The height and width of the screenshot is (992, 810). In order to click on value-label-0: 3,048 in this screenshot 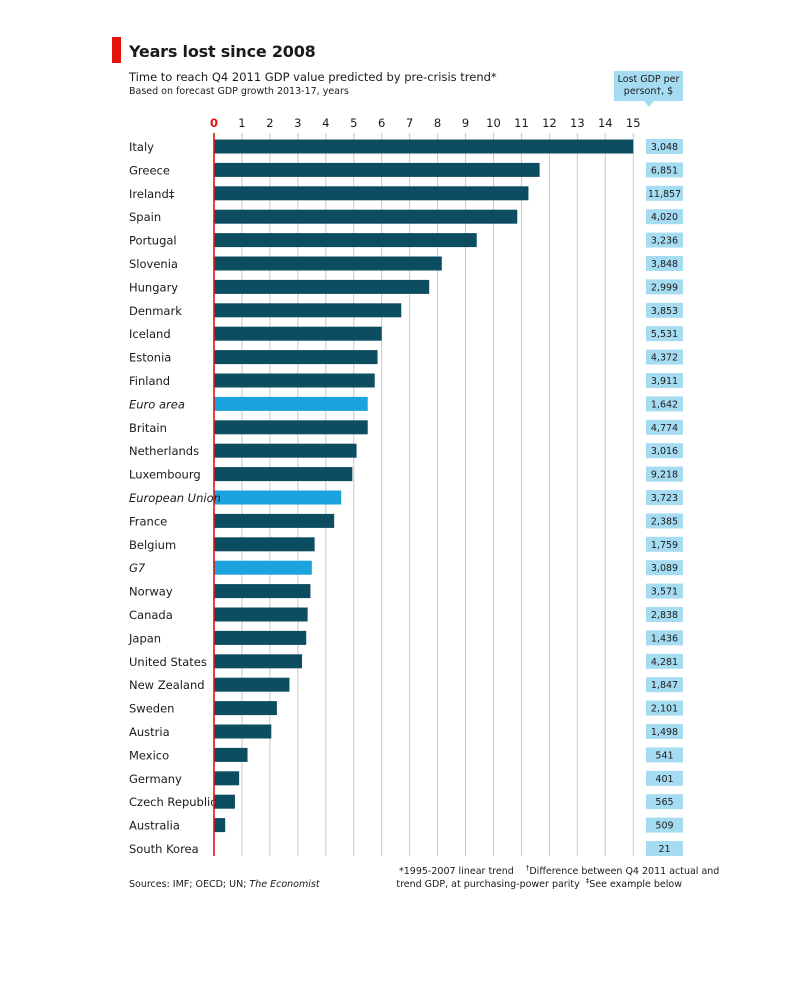, I will do `click(664, 147)`.